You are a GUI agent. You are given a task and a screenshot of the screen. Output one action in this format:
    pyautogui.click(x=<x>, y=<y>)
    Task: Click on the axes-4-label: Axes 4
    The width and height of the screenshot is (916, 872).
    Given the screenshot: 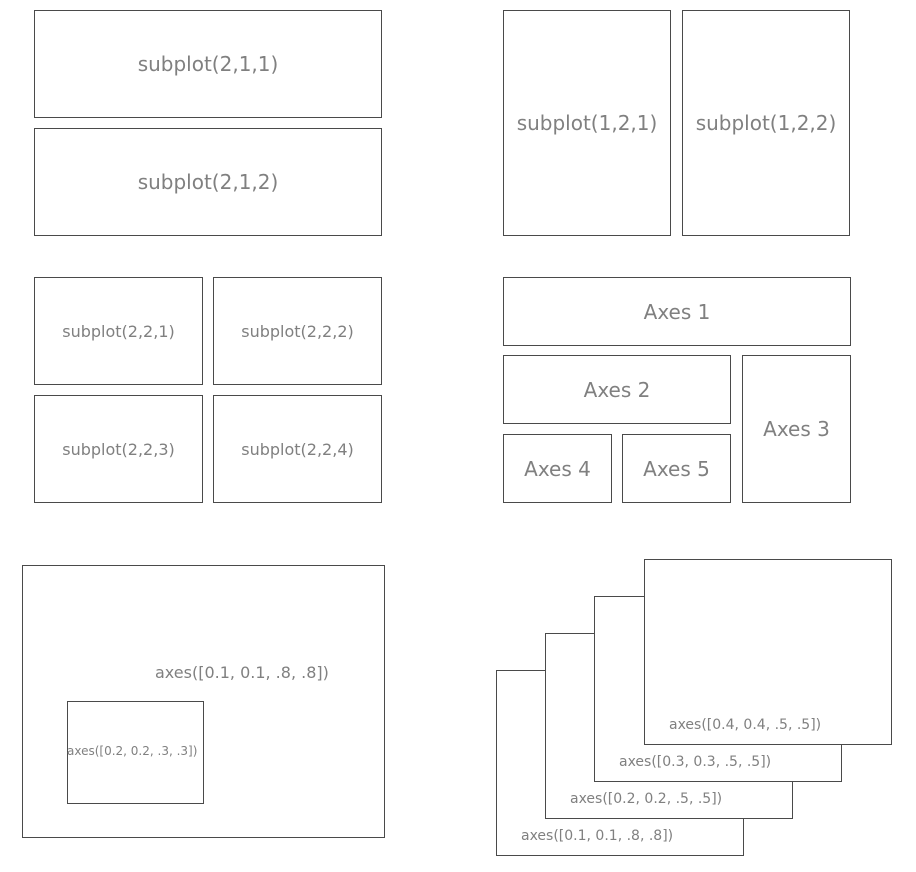 What is the action you would take?
    pyautogui.click(x=557, y=468)
    